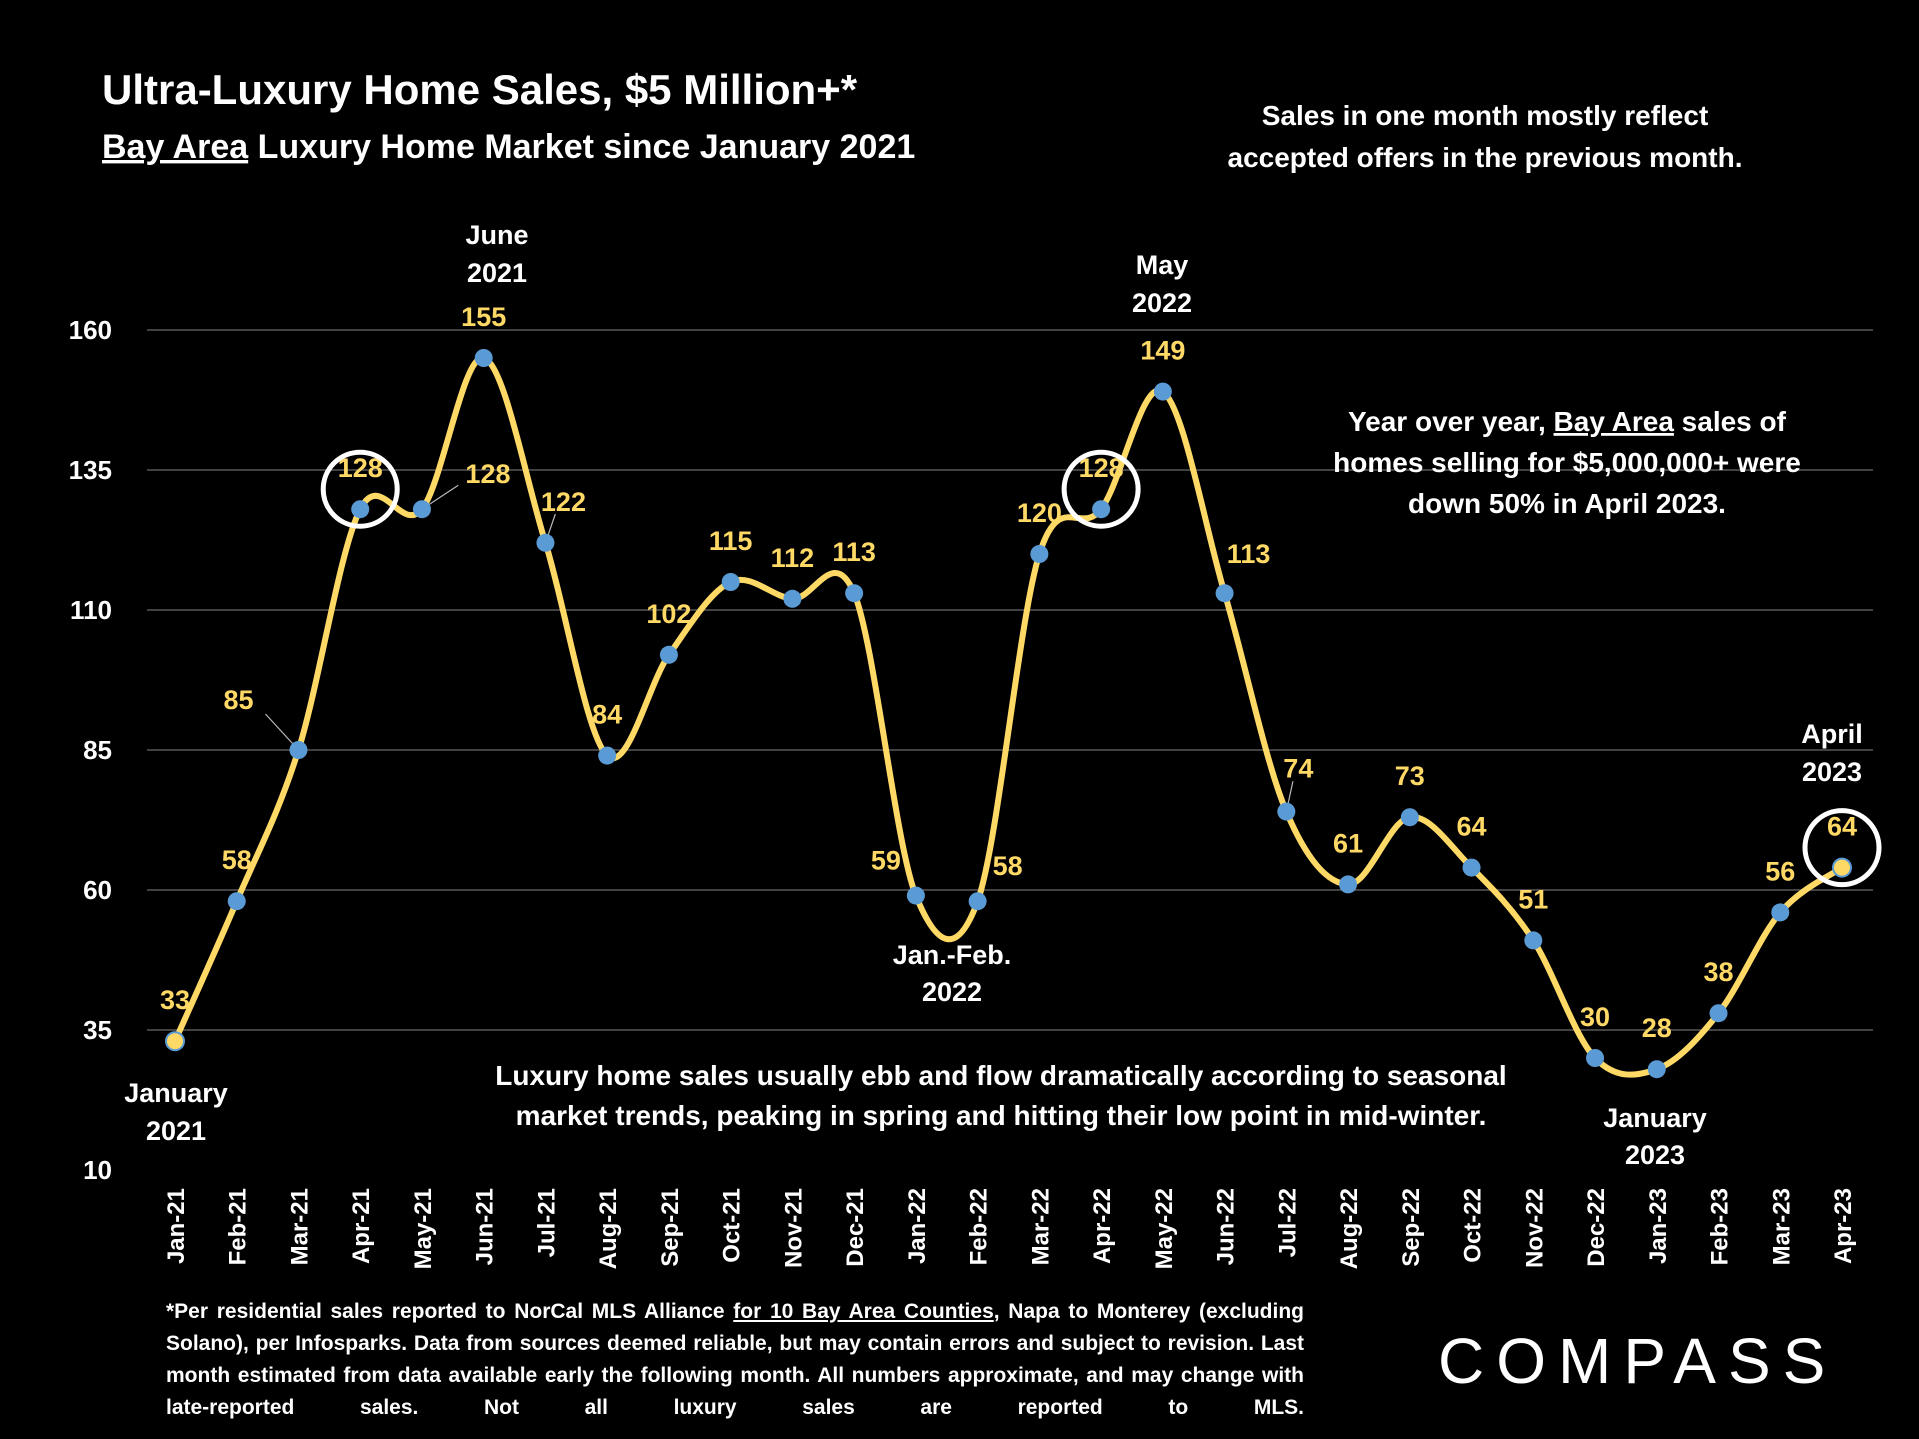 The image size is (1919, 1439). Describe the element at coordinates (1249, 554) in the screenshot. I see `data-label: 113` at that location.